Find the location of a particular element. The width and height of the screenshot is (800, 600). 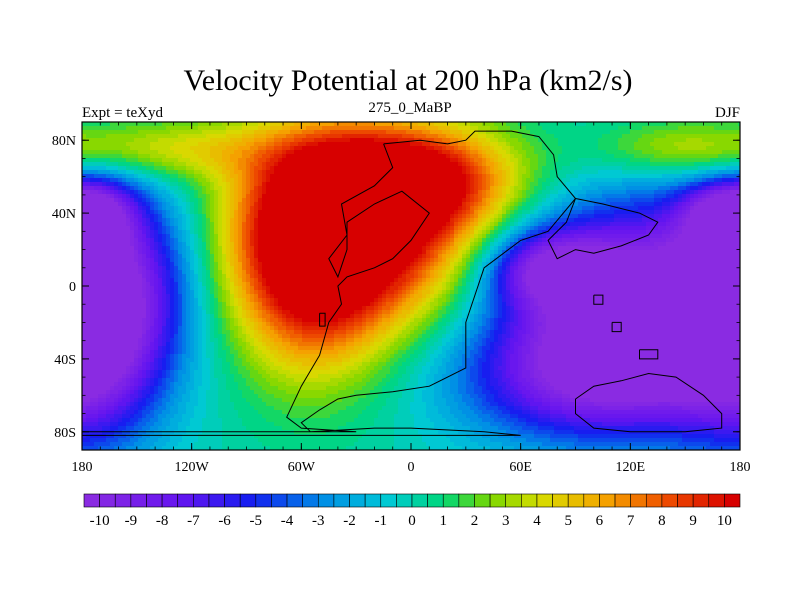

x-tick-label: 0 is located at coordinates (411, 467).